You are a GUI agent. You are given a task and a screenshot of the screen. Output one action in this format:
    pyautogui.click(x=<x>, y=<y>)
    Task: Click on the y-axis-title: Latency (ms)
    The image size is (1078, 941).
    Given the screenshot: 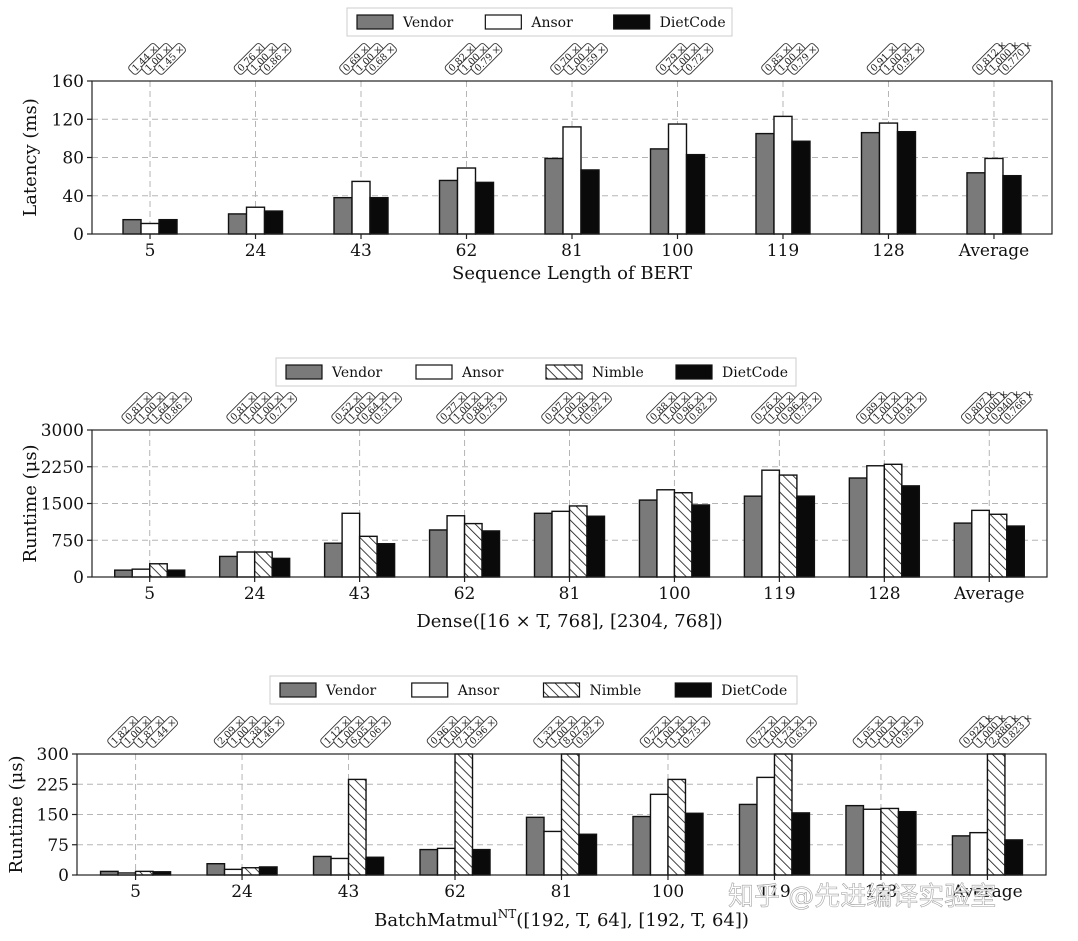 What is the action you would take?
    pyautogui.click(x=30, y=157)
    